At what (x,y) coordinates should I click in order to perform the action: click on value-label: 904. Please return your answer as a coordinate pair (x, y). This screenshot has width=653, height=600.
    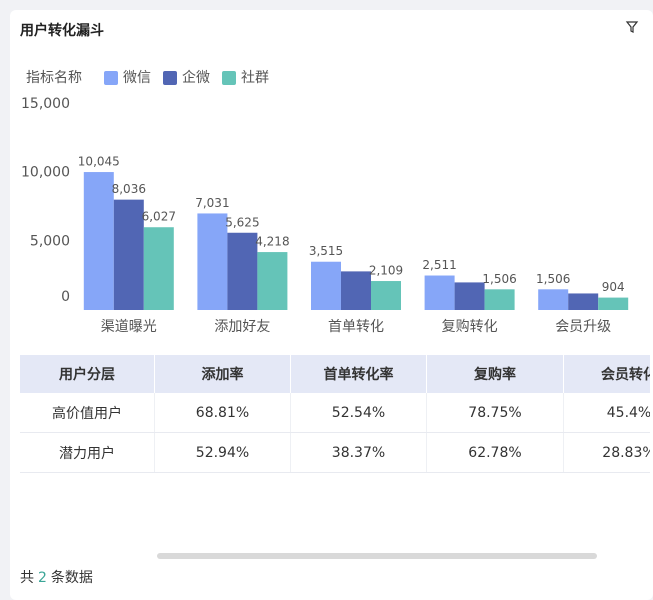
    Looking at the image, I should click on (613, 287).